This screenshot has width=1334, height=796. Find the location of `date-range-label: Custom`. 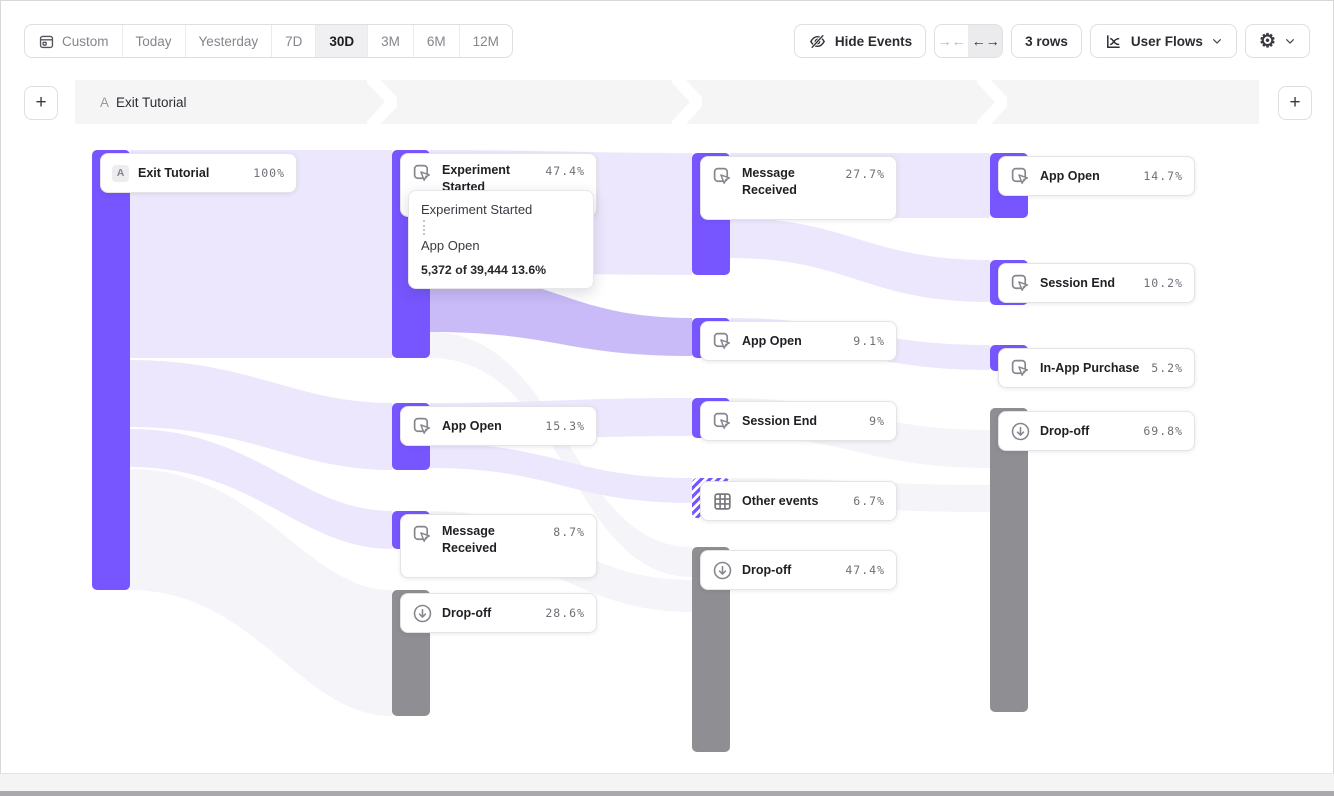

date-range-label: Custom is located at coordinates (85, 41).